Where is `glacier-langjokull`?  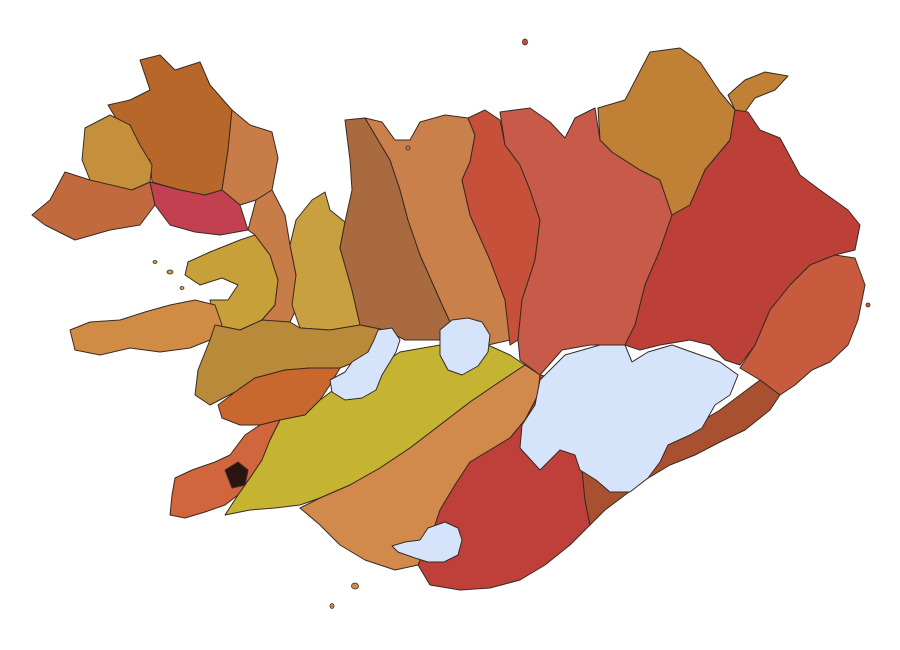 glacier-langjokull is located at coordinates (365, 364).